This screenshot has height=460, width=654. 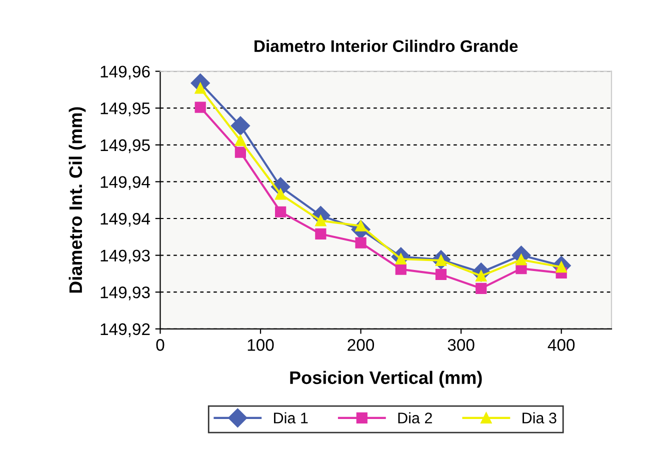 What do you see at coordinates (160, 345) in the screenshot?
I see `x-tick-label: 0` at bounding box center [160, 345].